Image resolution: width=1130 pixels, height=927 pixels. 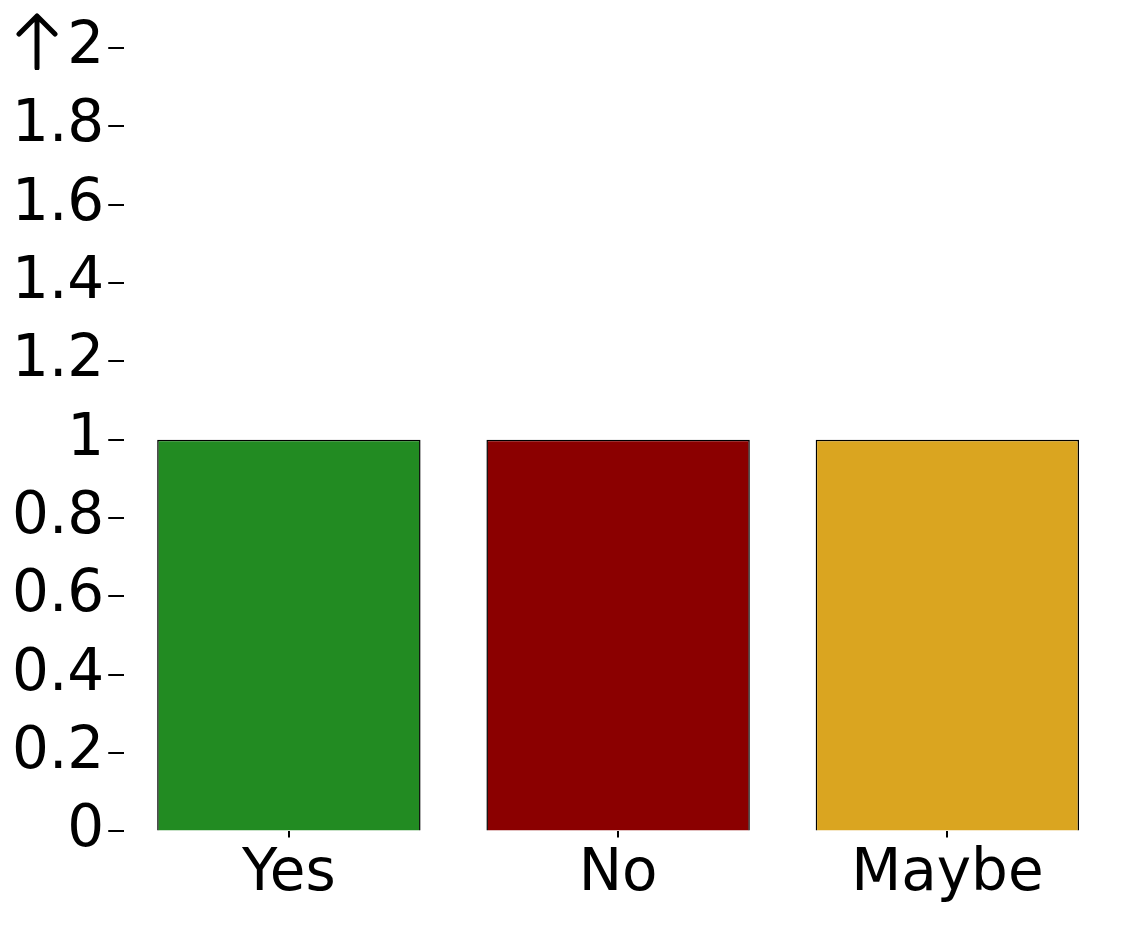 What do you see at coordinates (58, 669) in the screenshot?
I see `y-tick-label: 0.4` at bounding box center [58, 669].